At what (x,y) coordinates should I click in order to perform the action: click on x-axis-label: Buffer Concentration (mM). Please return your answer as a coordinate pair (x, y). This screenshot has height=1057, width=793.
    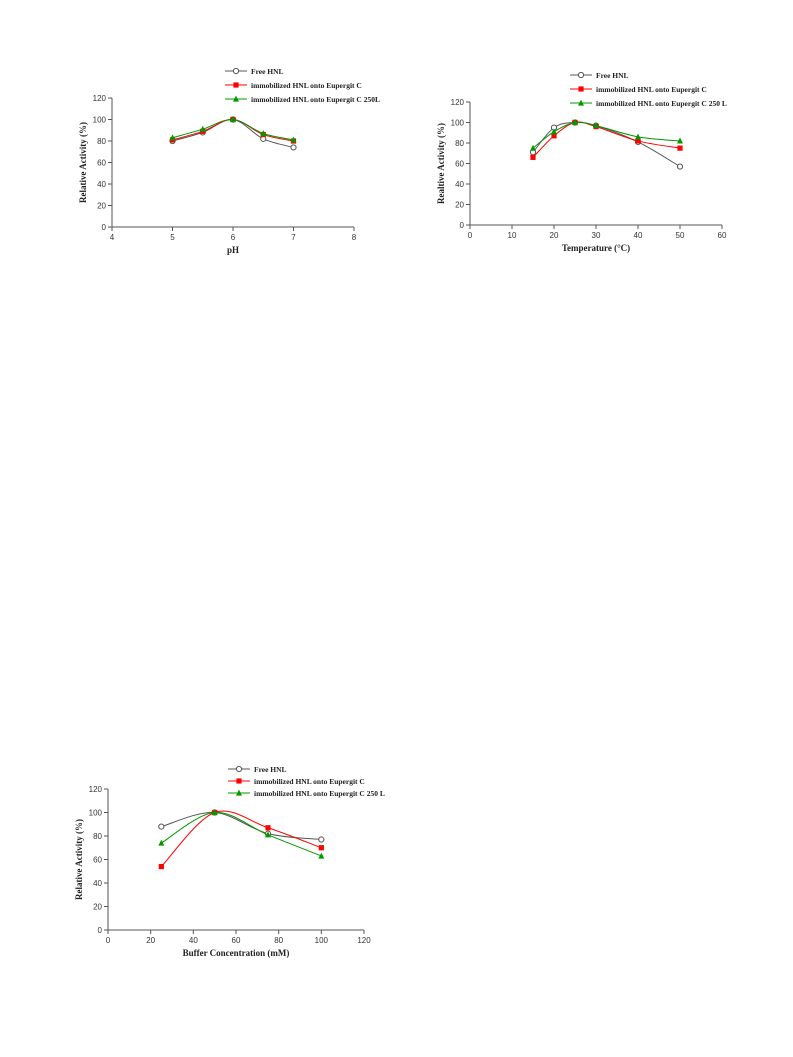
    Looking at the image, I should click on (236, 953).